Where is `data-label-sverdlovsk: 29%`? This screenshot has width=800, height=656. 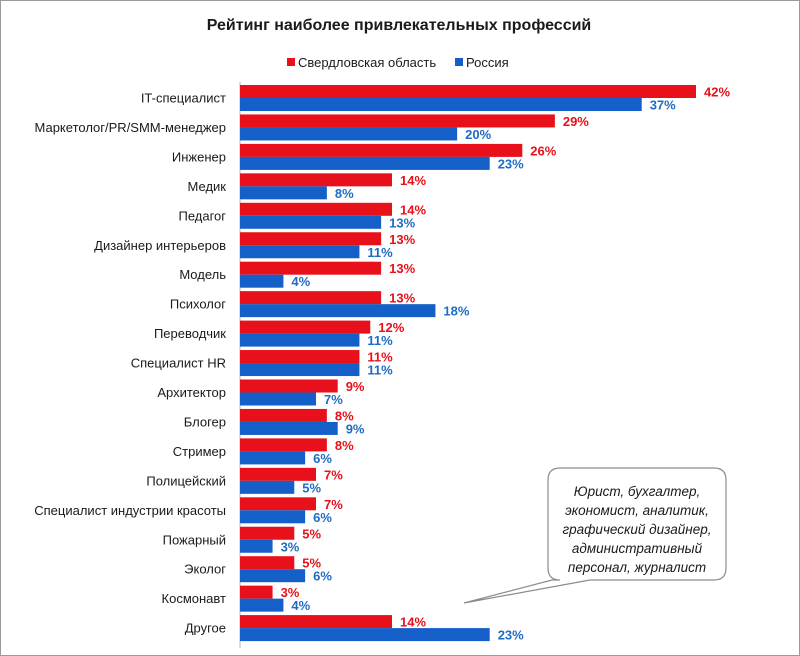 data-label-sverdlovsk: 29% is located at coordinates (576, 121).